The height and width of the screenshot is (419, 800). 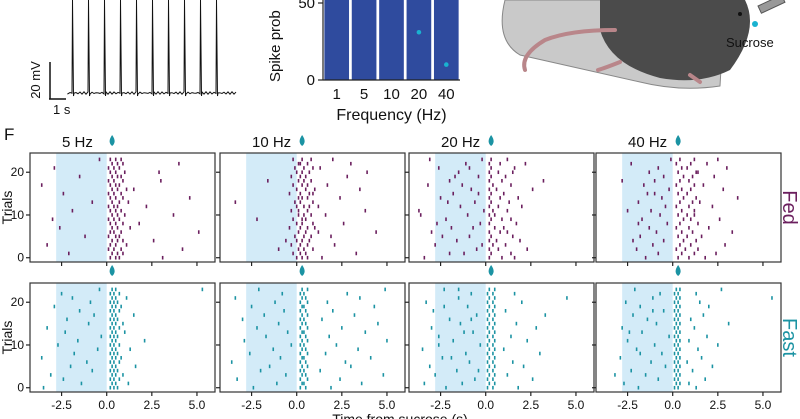 What do you see at coordinates (391, 94) in the screenshot?
I see `x-tick-label: 10` at bounding box center [391, 94].